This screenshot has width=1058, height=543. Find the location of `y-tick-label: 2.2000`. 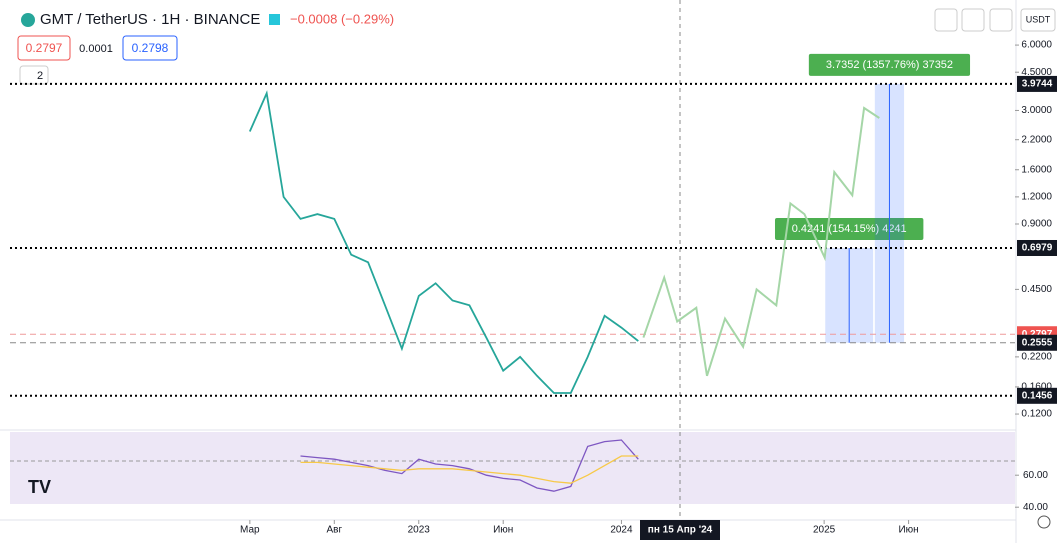

y-tick-label: 2.2000 is located at coordinates (1036, 139).